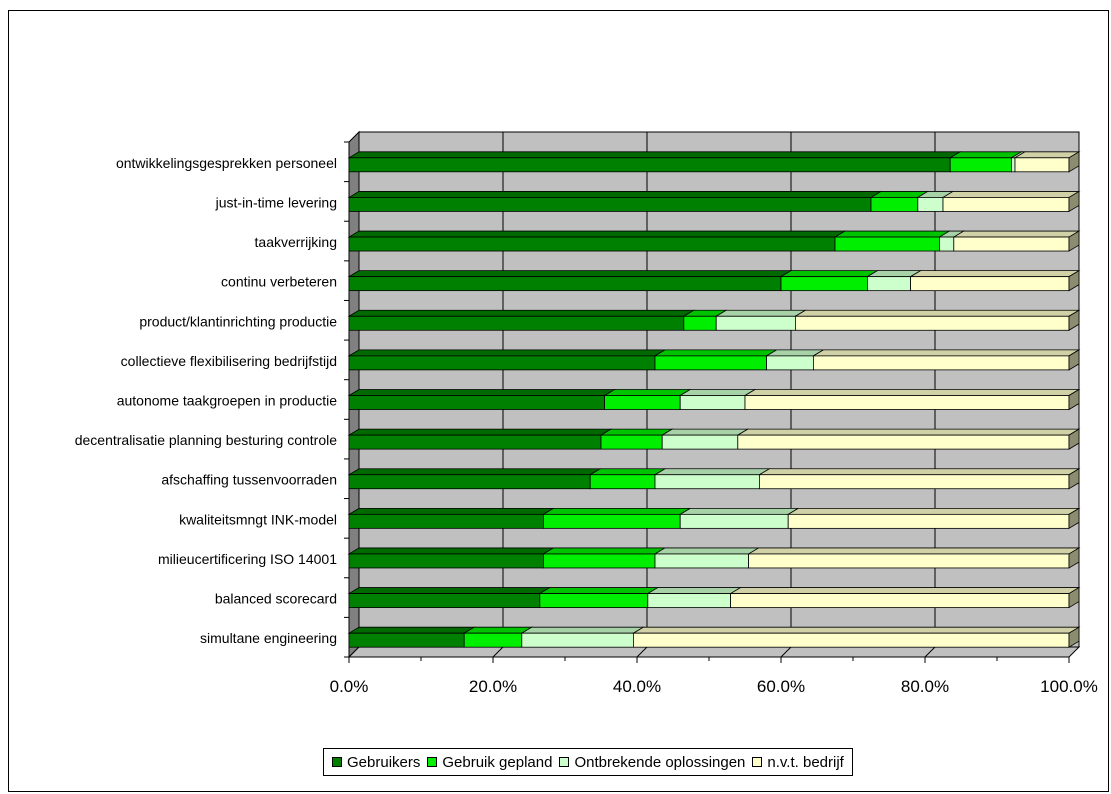 The image size is (1111, 794). What do you see at coordinates (249, 480) in the screenshot?
I see `category-label: afschaffing tussenvoorraden` at bounding box center [249, 480].